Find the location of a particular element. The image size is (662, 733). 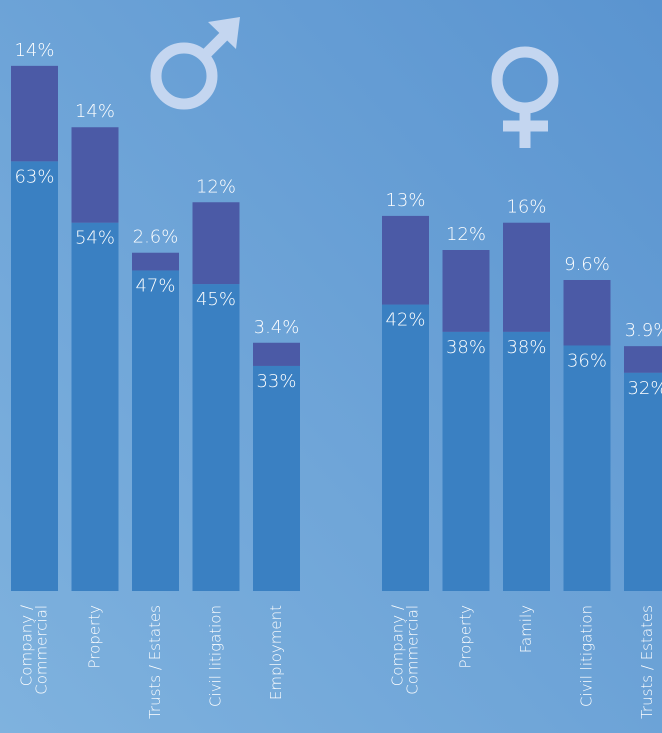

data-label: 63% is located at coordinates (34, 176).